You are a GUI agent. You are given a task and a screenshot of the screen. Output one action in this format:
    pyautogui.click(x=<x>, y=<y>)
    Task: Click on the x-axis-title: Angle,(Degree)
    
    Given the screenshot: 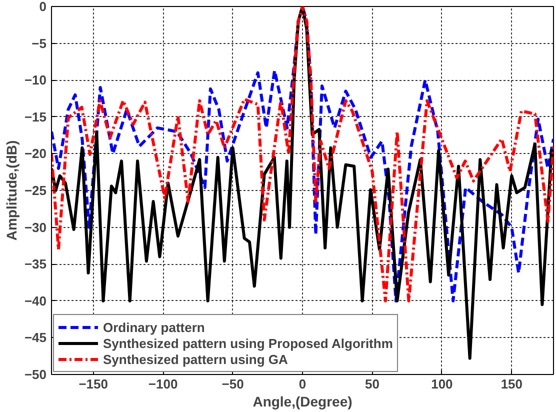 What is the action you would take?
    pyautogui.click(x=302, y=402)
    